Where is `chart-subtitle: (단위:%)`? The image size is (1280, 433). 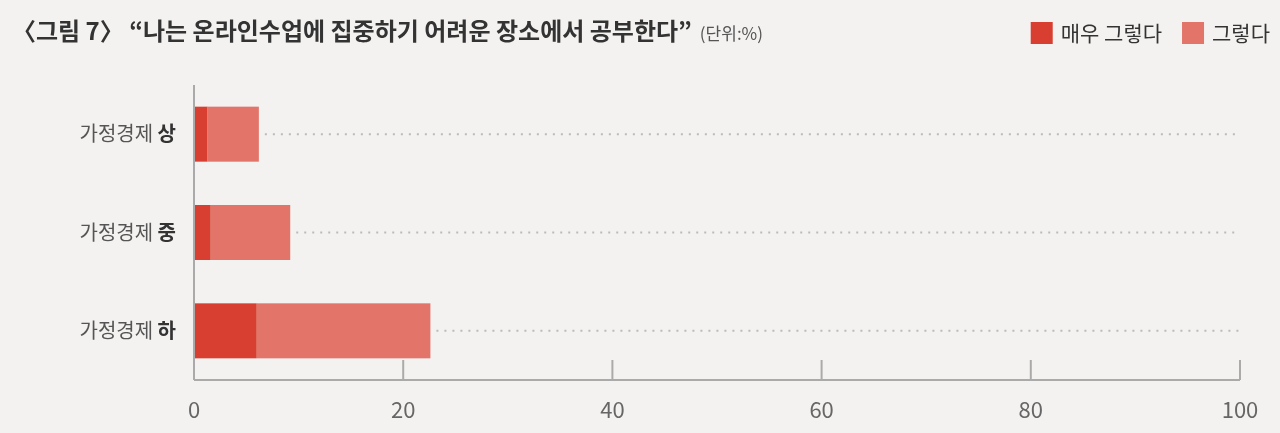
chart-subtitle: (단위:%) is located at coordinates (731, 32).